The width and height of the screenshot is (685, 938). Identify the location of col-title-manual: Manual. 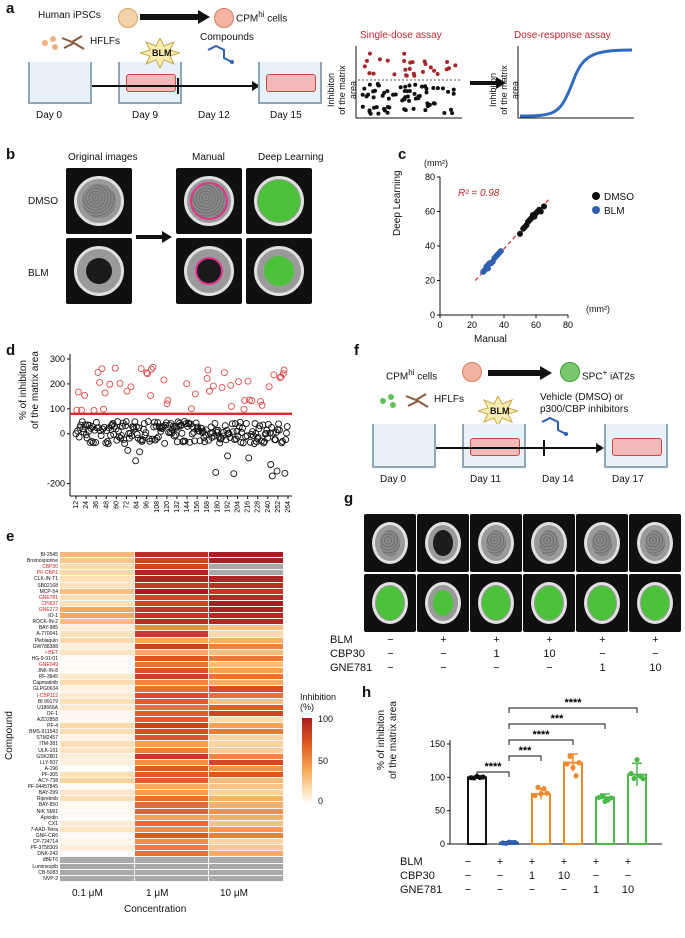
(208, 157).